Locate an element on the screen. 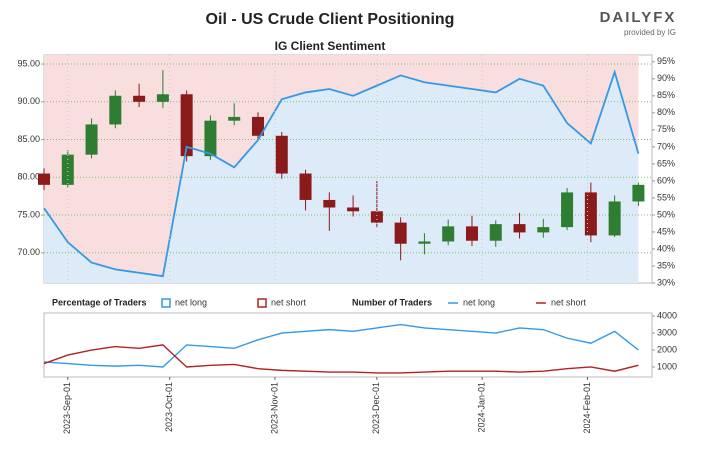  y2-tick-label: 40% is located at coordinates (666, 248).